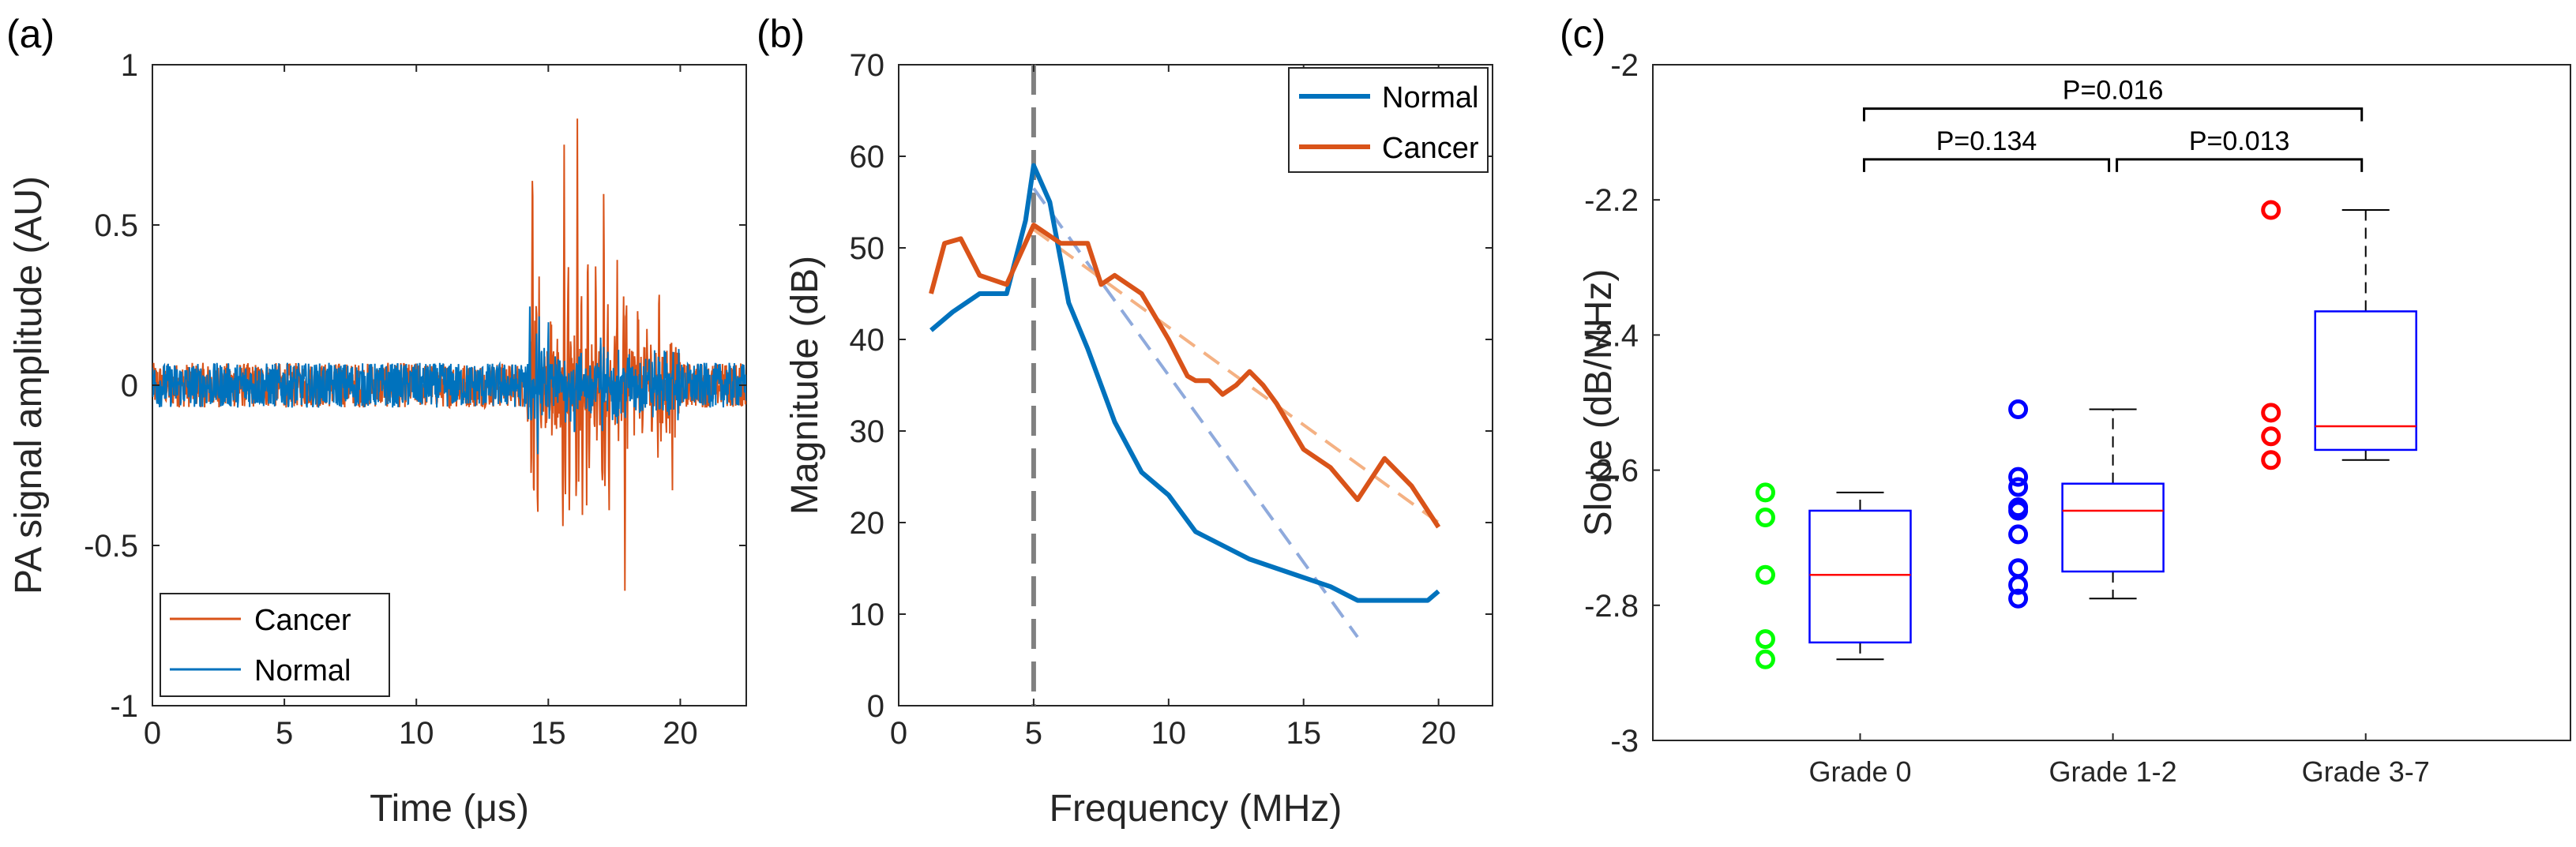 Image resolution: width=2576 pixels, height=847 pixels. I want to click on panel-b-legend: Normal Cancer, so click(1388, 120).